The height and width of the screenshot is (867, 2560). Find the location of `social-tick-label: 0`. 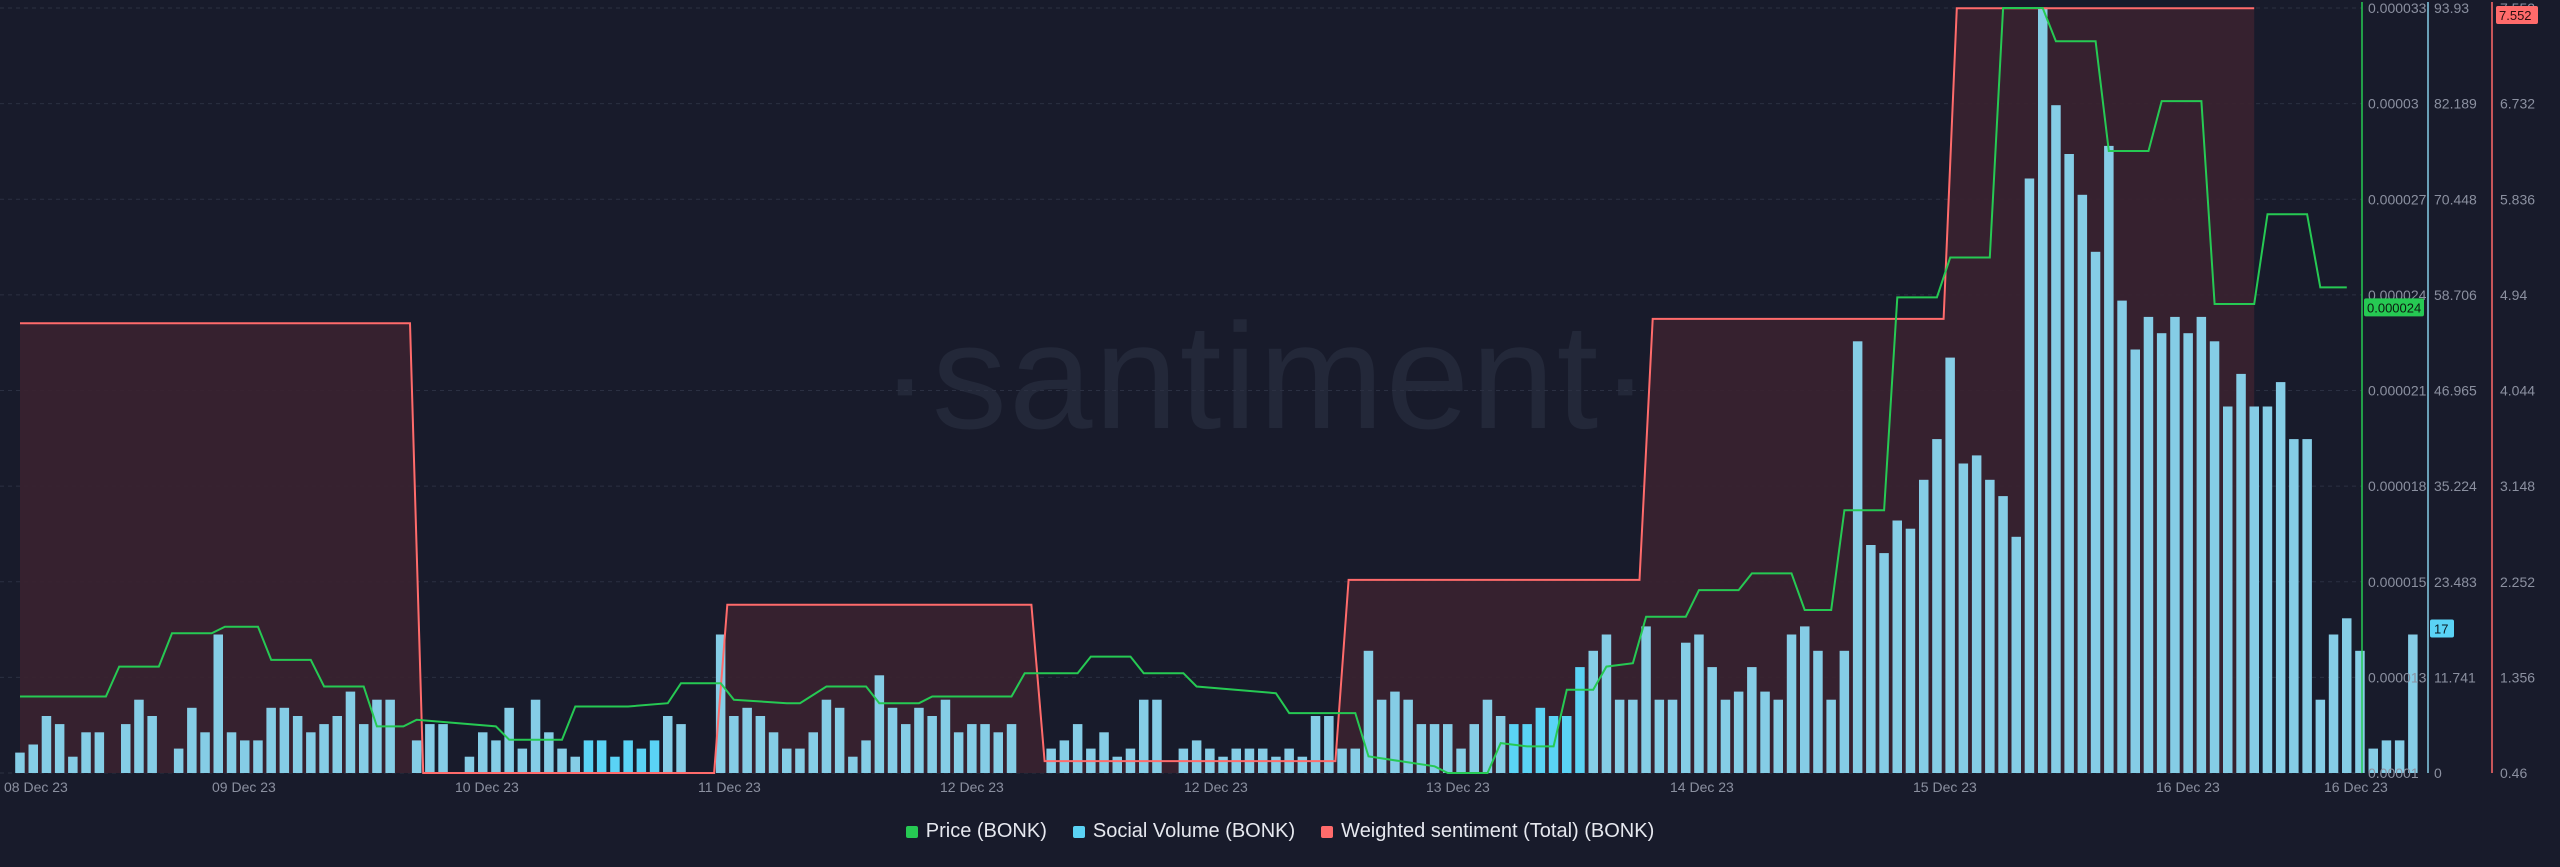

social-tick-label: 0 is located at coordinates (2438, 773).